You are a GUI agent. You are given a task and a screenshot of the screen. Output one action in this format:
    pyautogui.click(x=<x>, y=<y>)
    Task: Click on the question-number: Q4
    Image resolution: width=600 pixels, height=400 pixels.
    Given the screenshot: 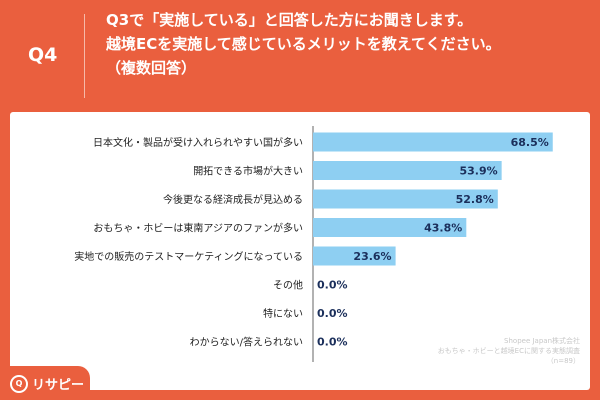 What is the action you would take?
    pyautogui.click(x=42, y=55)
    